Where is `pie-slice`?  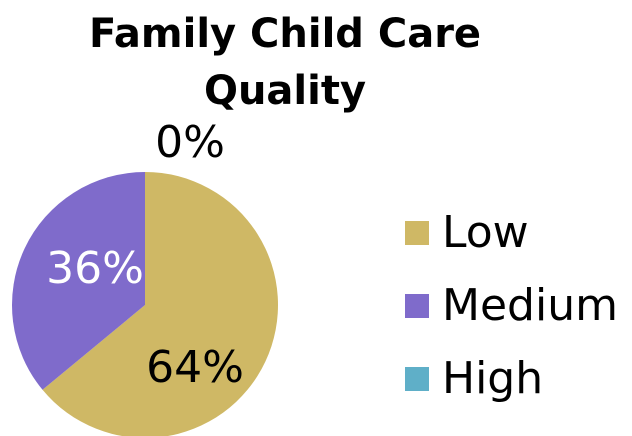 pie-slice is located at coordinates (78, 281).